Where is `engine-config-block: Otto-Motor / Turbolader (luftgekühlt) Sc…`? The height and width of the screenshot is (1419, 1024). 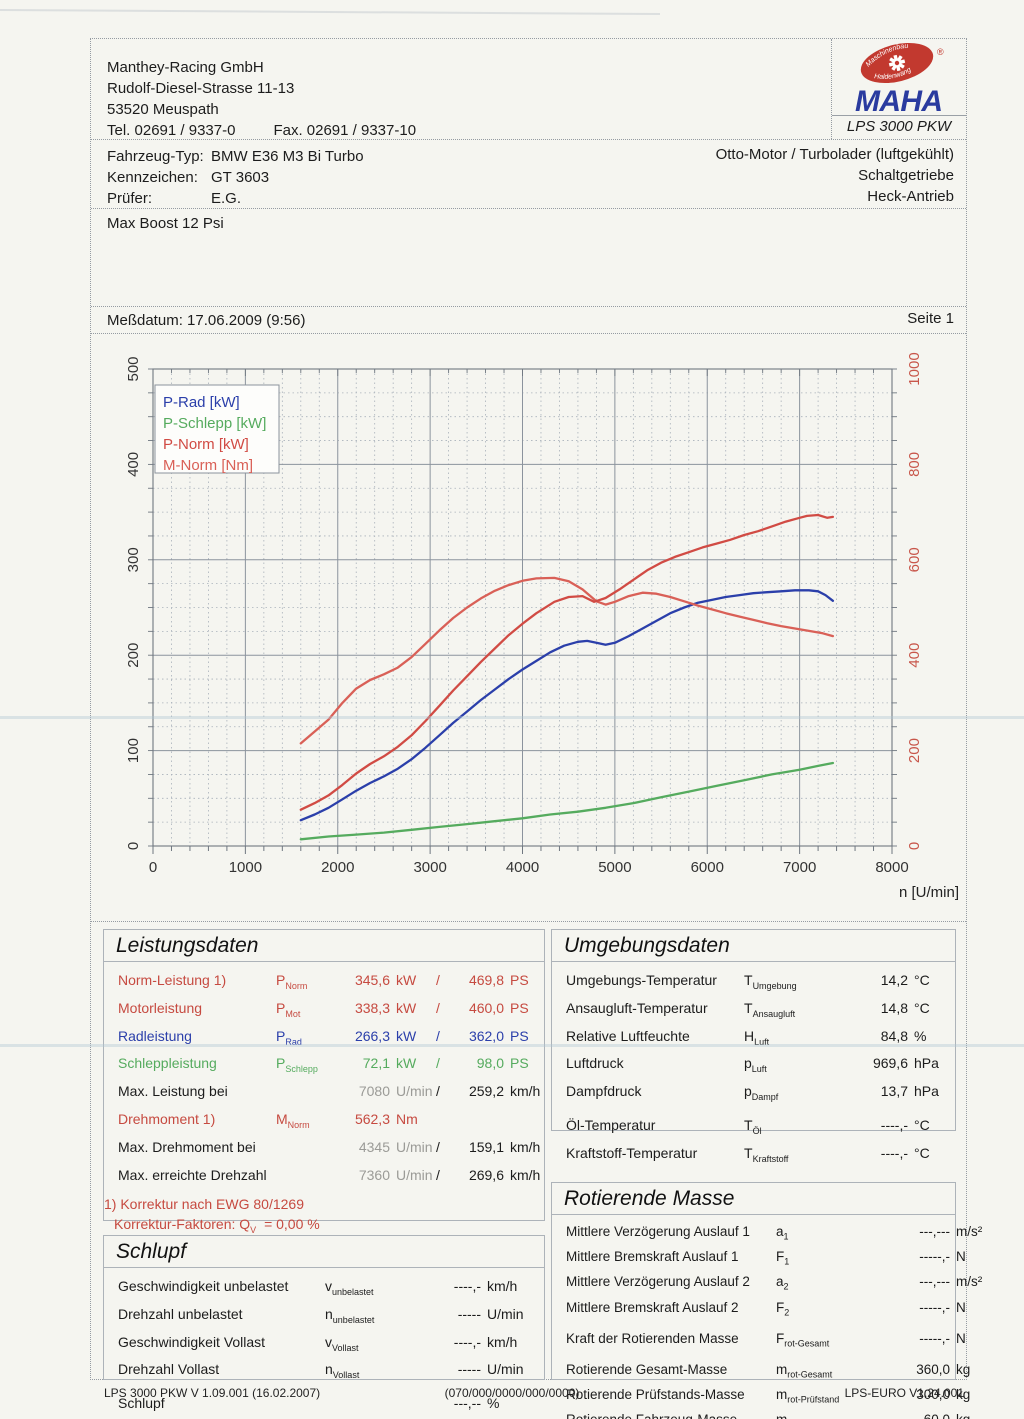
engine-config-block: Otto-Motor / Turbolader (luftgekühlt) Sc… is located at coordinates (834, 175).